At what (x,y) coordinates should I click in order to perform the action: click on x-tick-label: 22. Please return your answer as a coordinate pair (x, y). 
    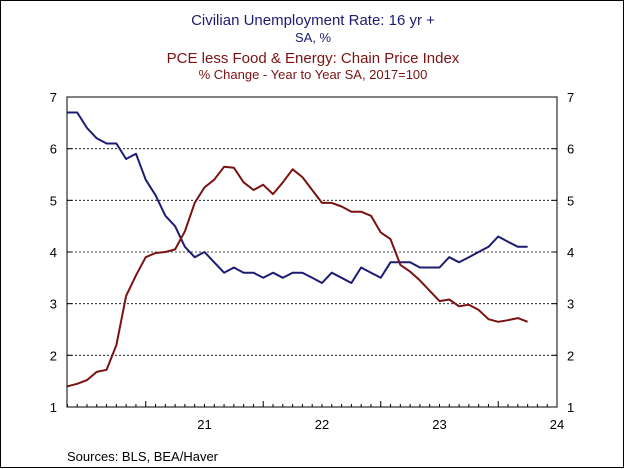
    Looking at the image, I should click on (322, 424).